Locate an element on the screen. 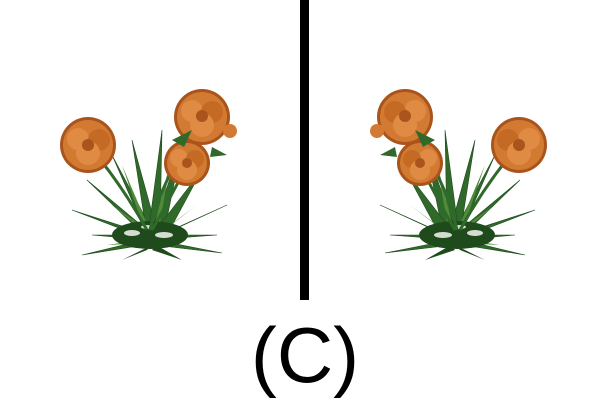 The height and width of the screenshot is (400, 610). plant-graphic is located at coordinates (148, 174).